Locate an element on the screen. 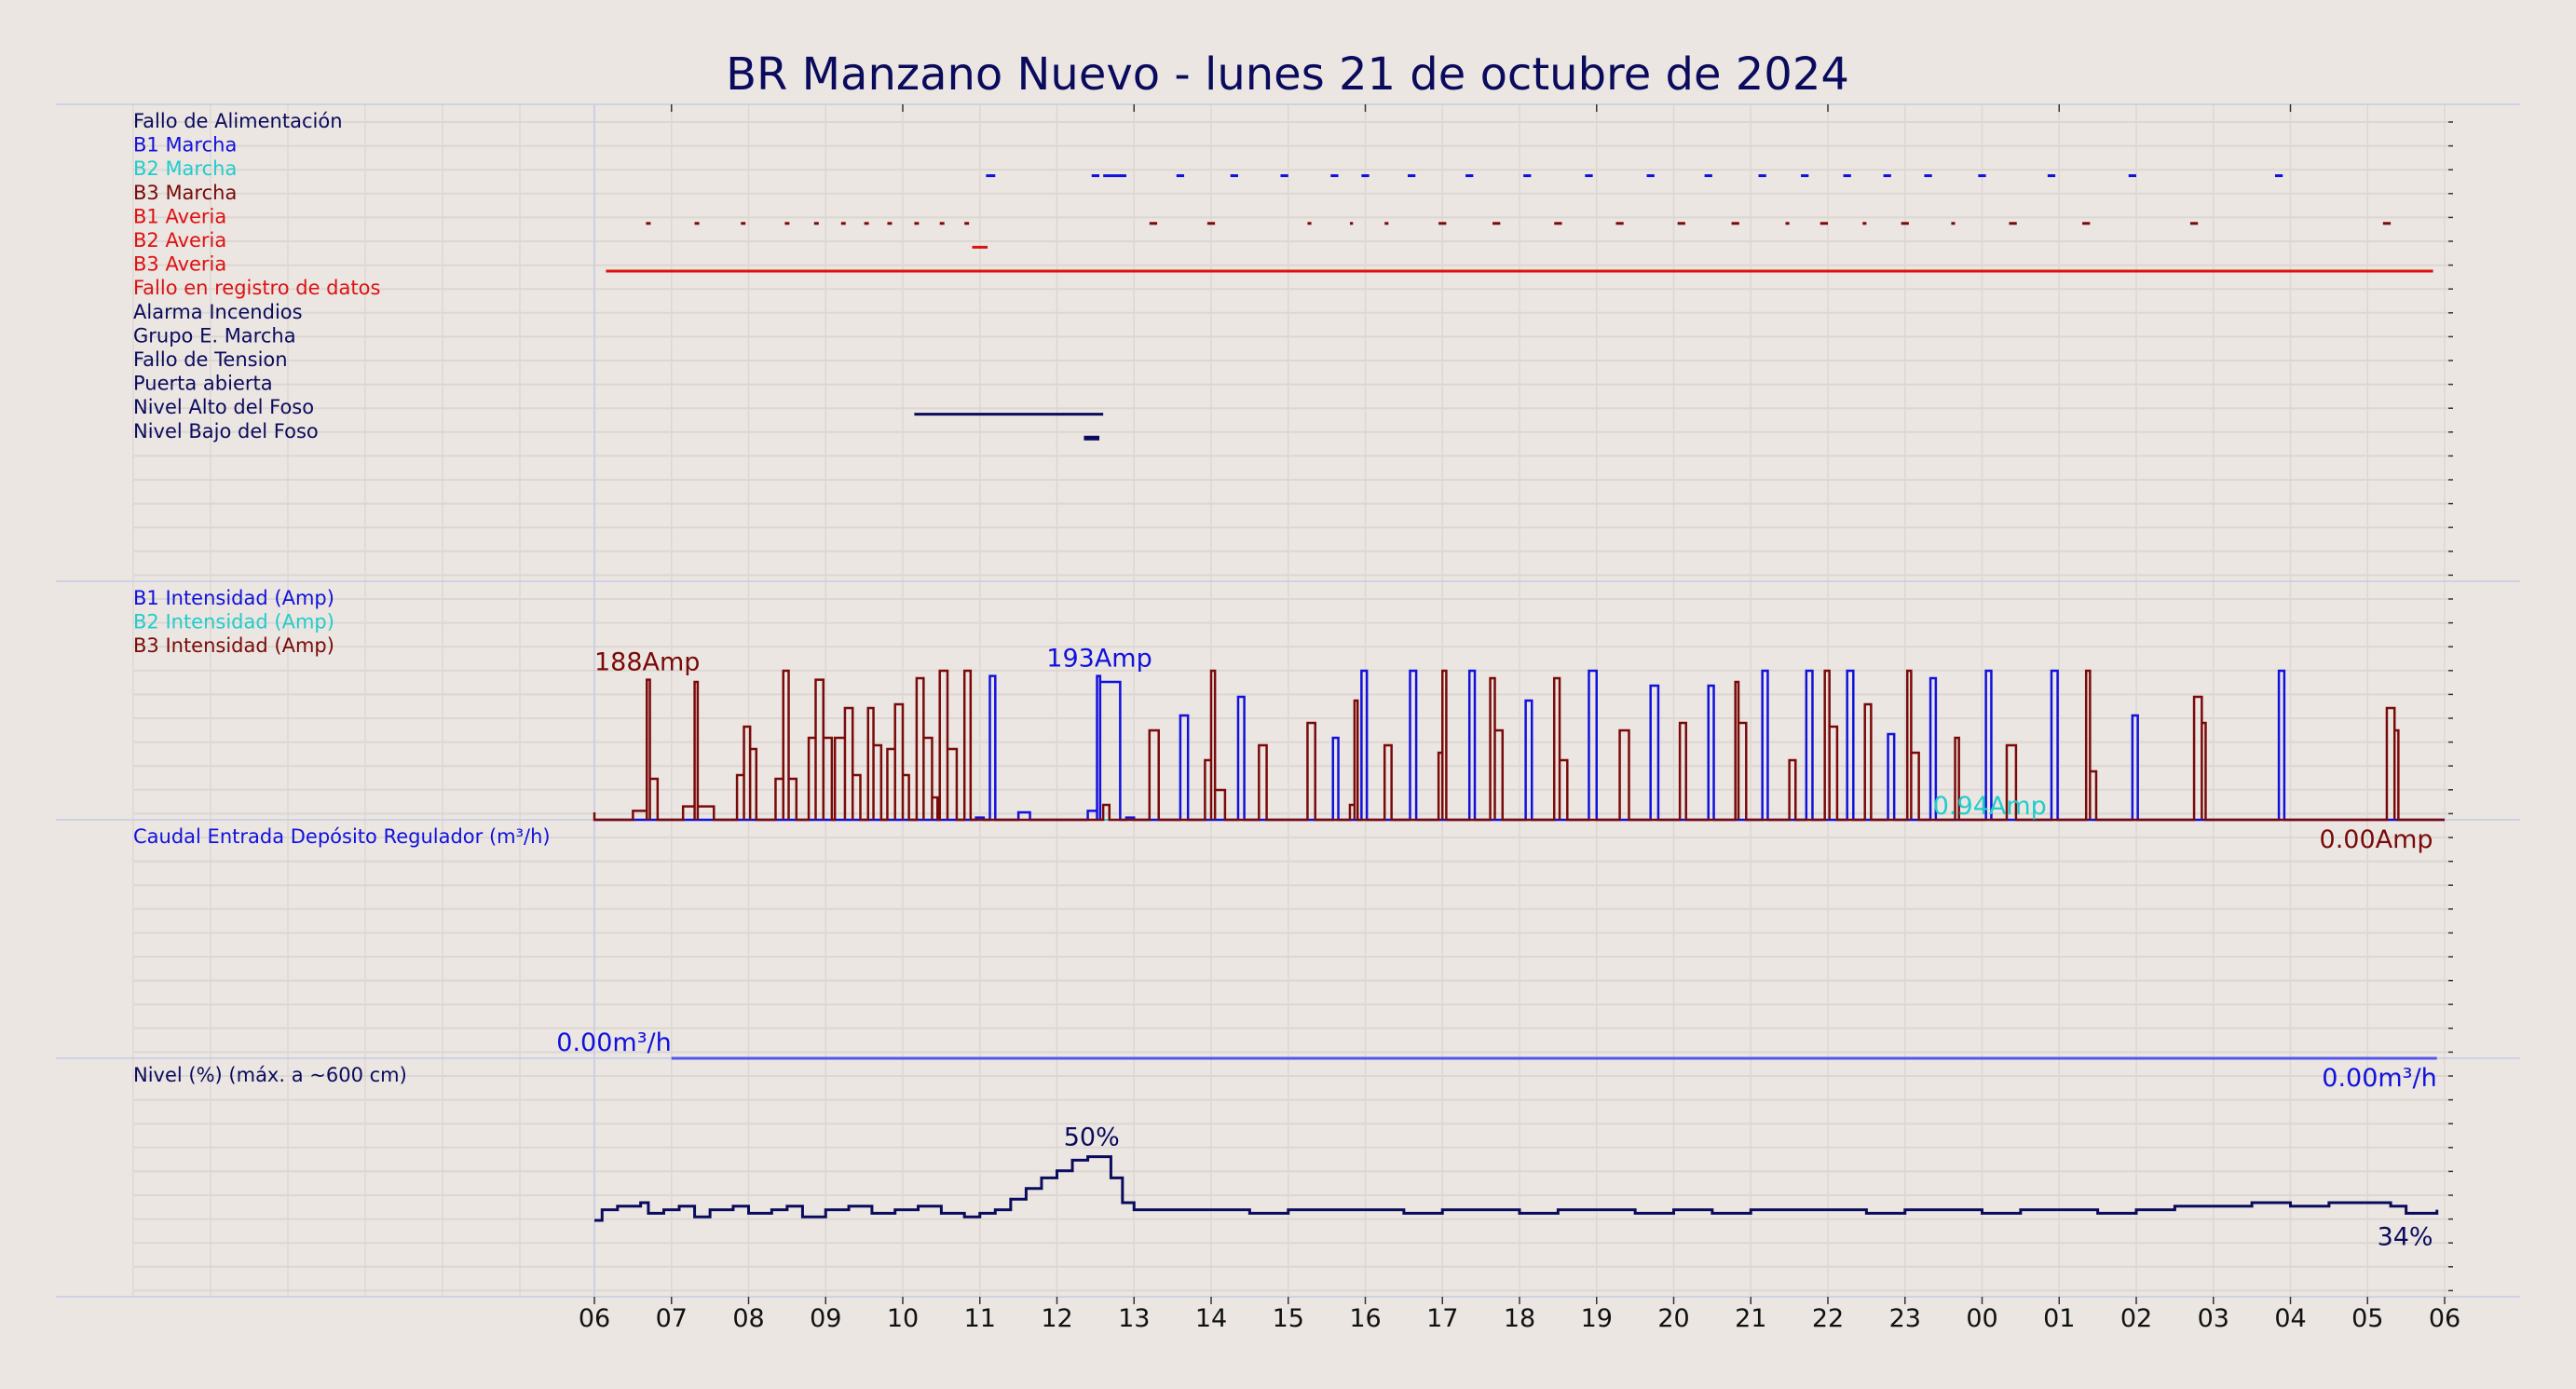 This screenshot has height=1389, width=2576. x-tick-label: 14 is located at coordinates (1211, 1318).